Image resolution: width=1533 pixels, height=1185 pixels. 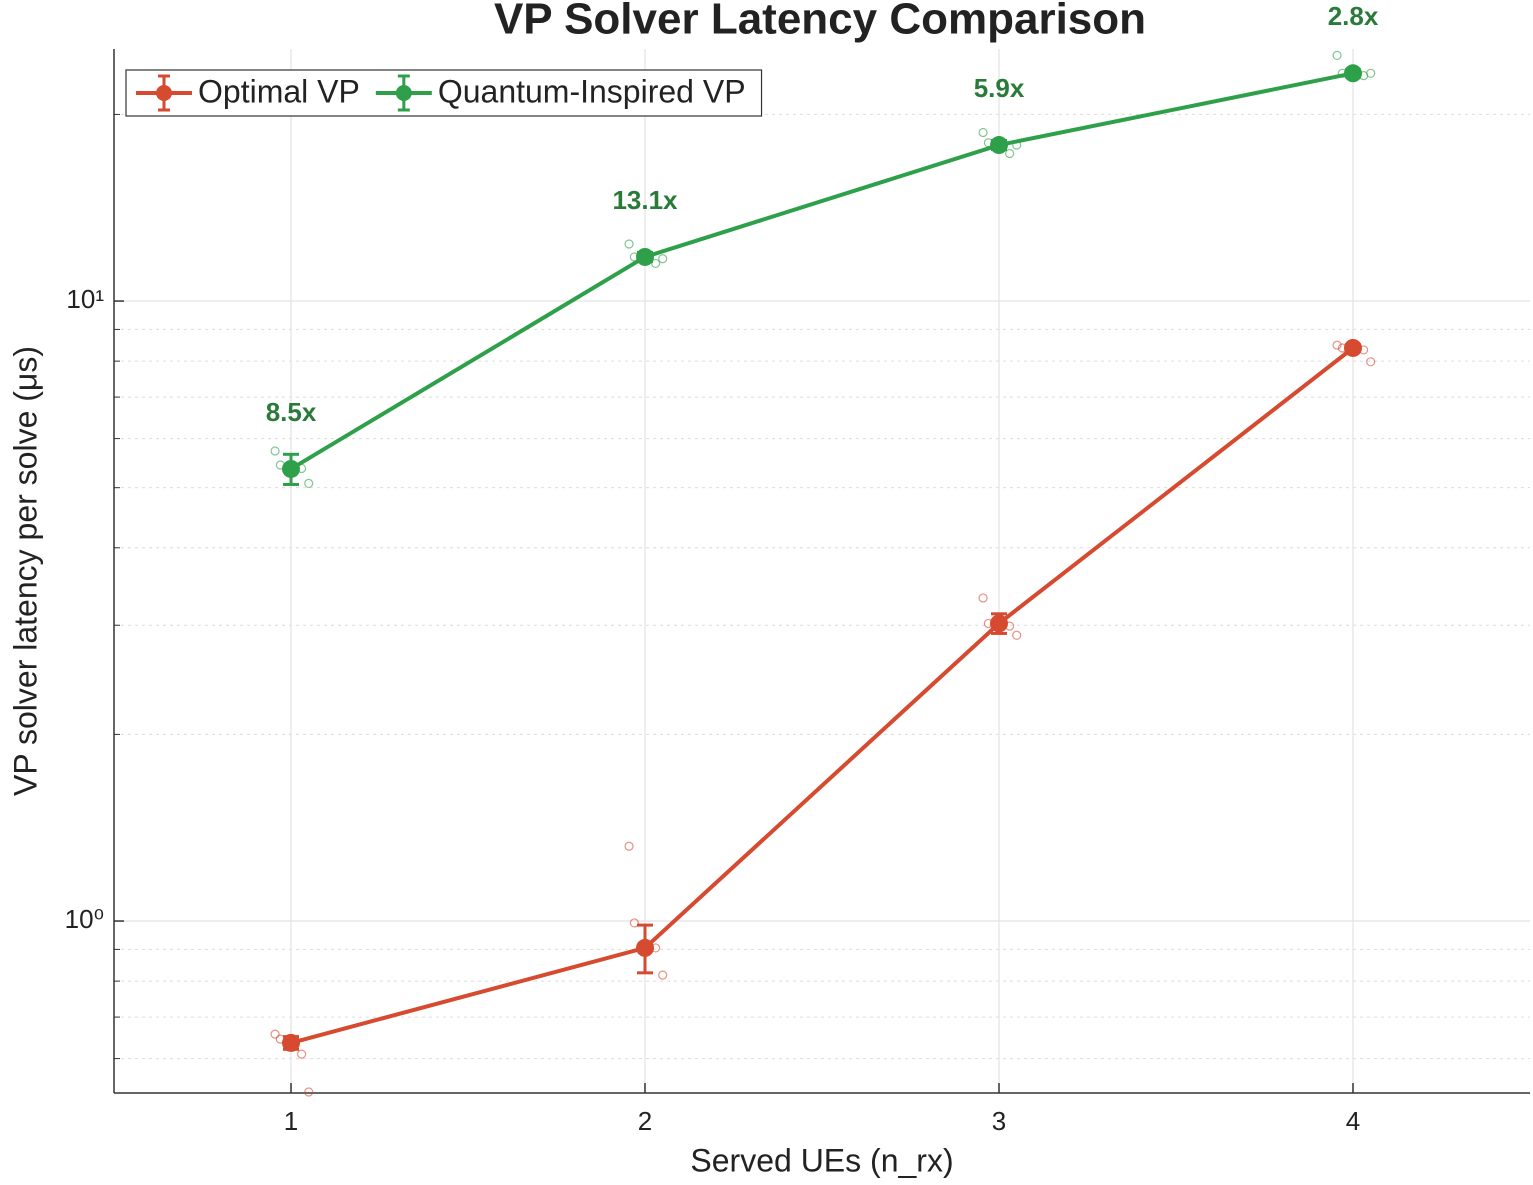 I want to click on y-axis-label: VP solver latency per solve (μs), so click(x=25, y=571).